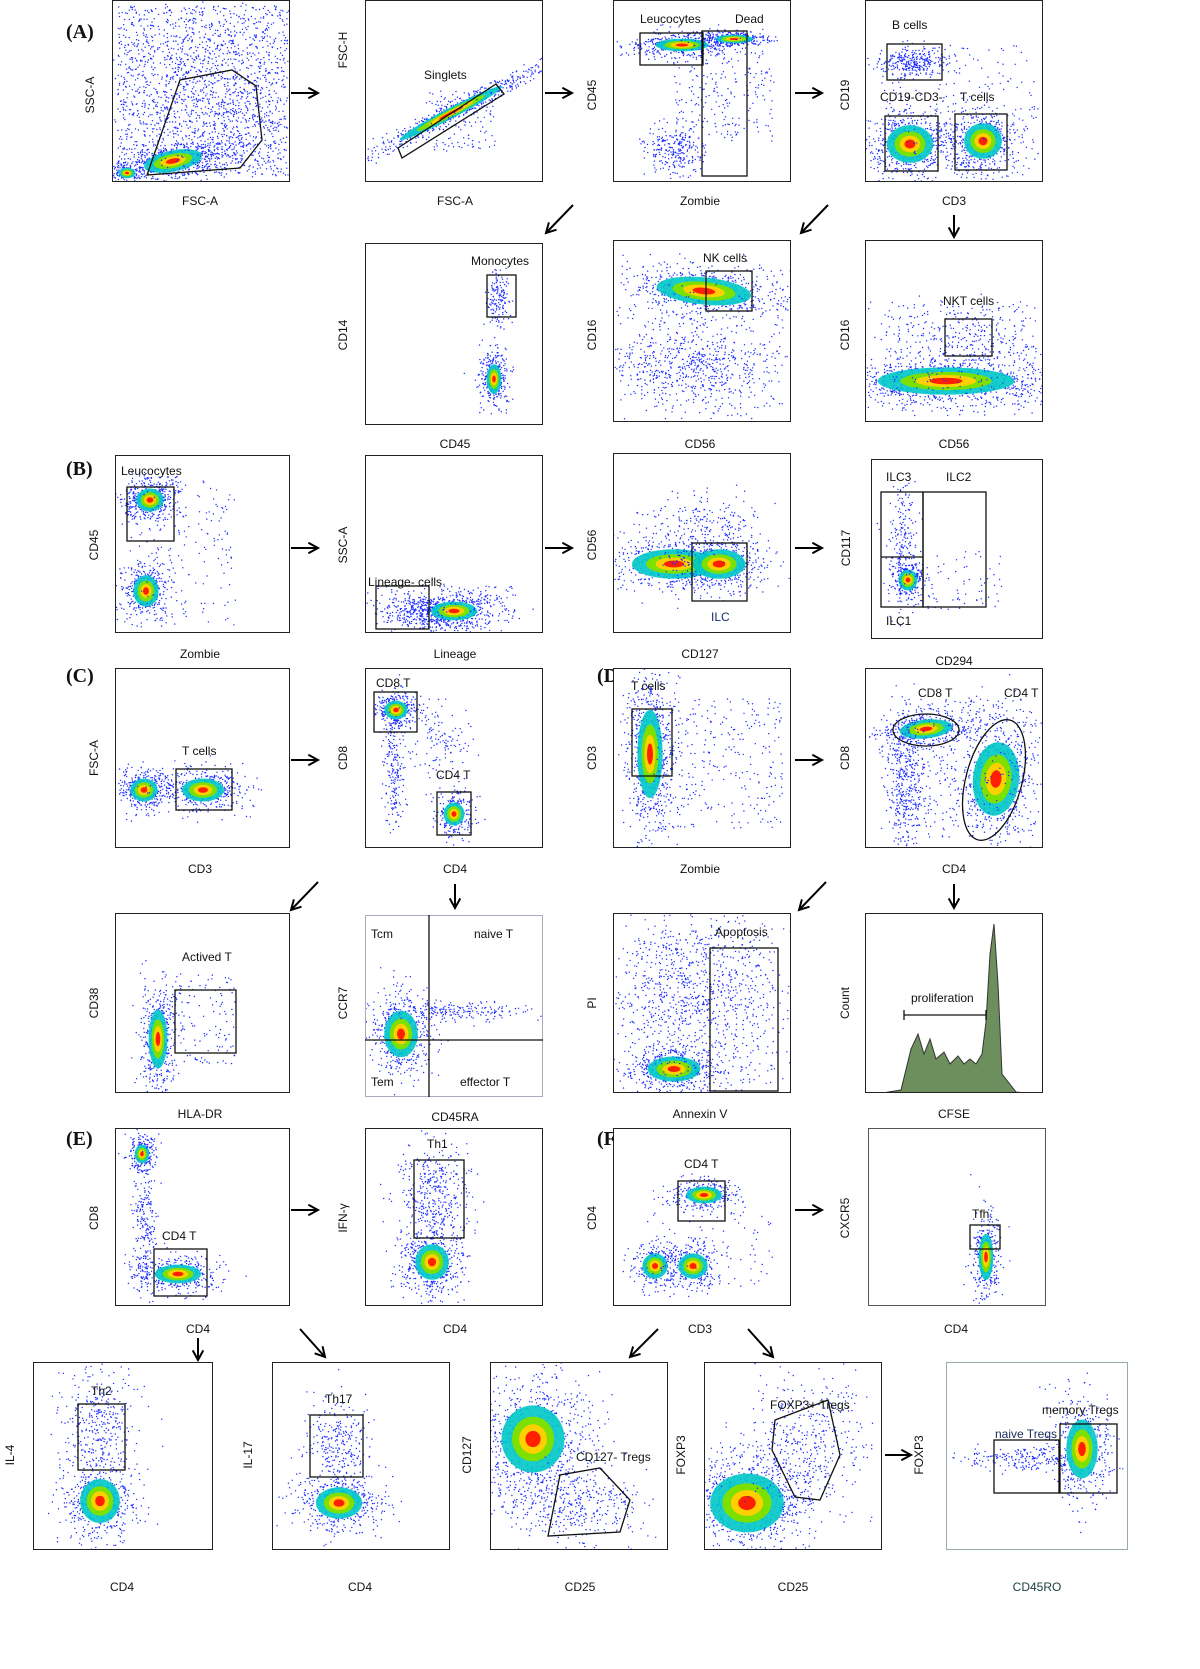 This screenshot has width=1200, height=1669. I want to click on gate-label-singlets: Singlets, so click(445, 75).